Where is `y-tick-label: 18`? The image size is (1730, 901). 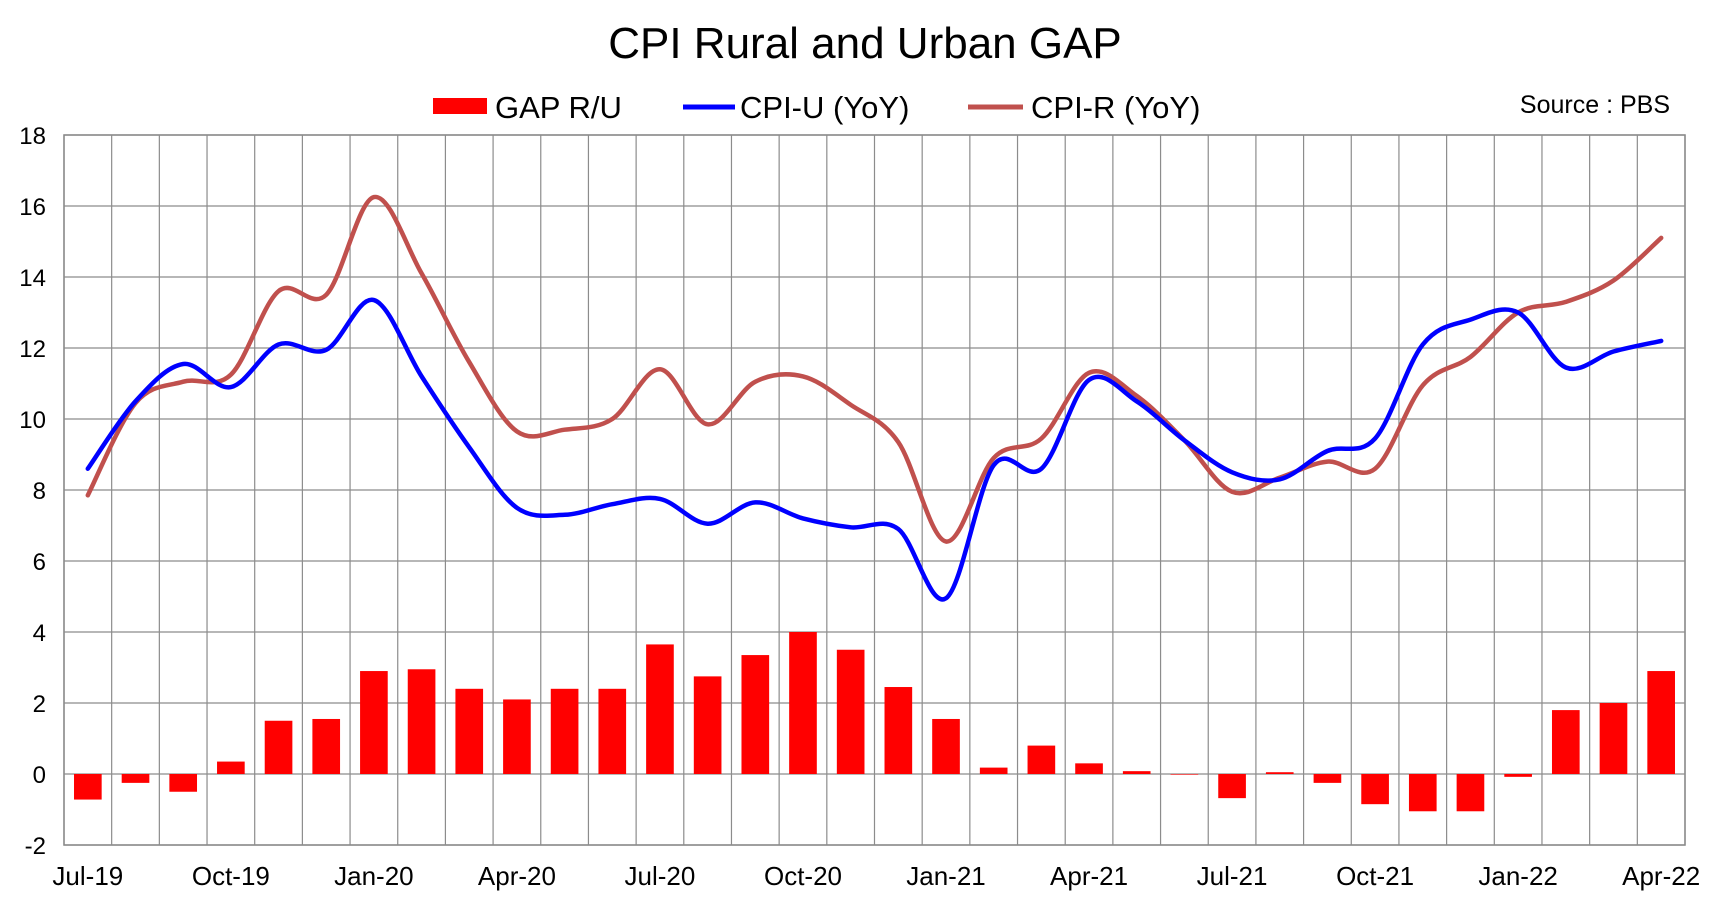
y-tick-label: 18 is located at coordinates (32, 136).